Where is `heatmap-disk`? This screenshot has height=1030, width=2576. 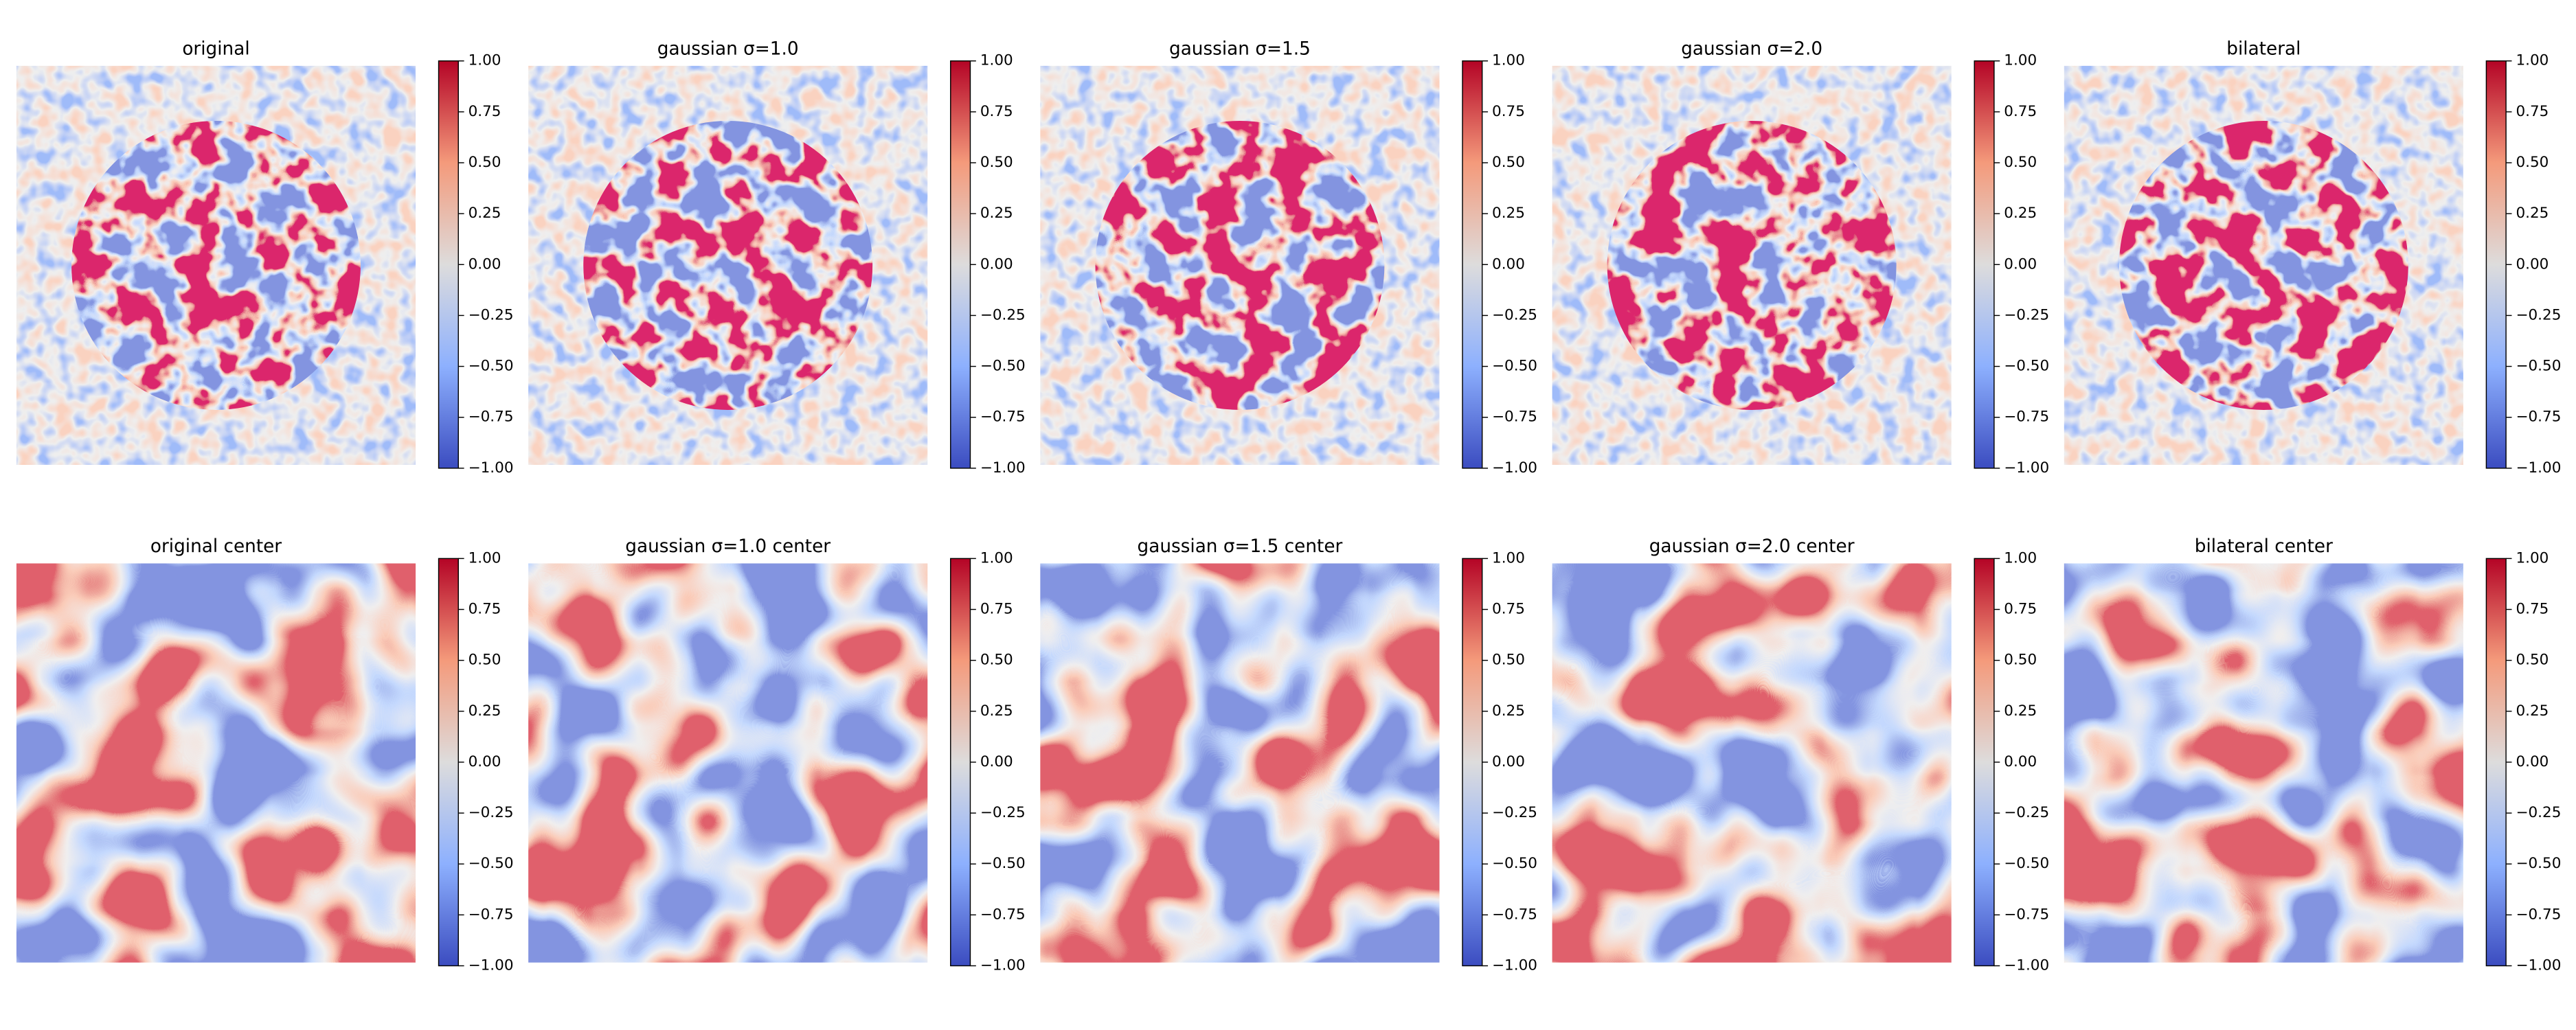 heatmap-disk is located at coordinates (1240, 265).